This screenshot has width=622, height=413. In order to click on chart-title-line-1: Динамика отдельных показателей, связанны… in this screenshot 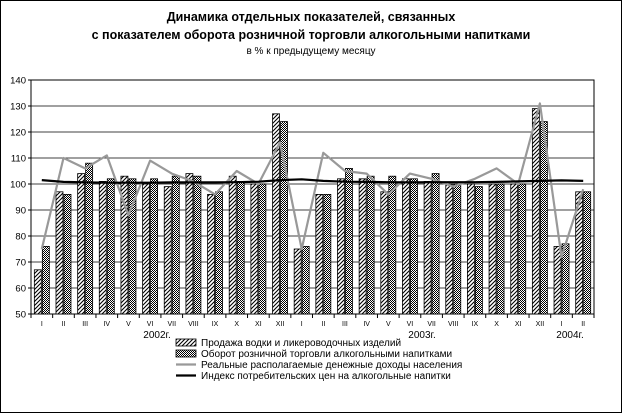, I will do `click(311, 17)`.